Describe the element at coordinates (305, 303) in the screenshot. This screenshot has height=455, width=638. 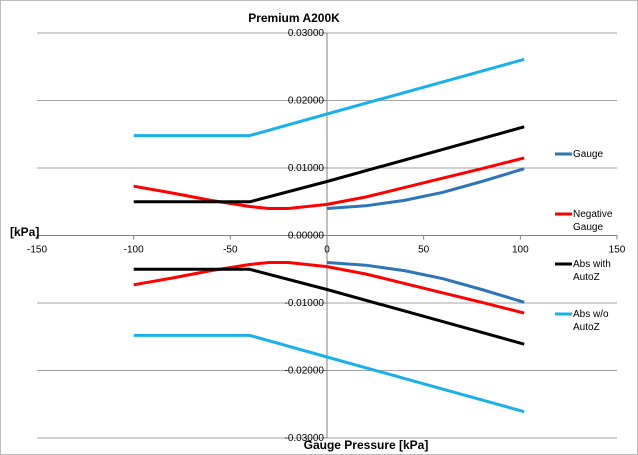
I see `y-tick-label: -0.01000` at that location.